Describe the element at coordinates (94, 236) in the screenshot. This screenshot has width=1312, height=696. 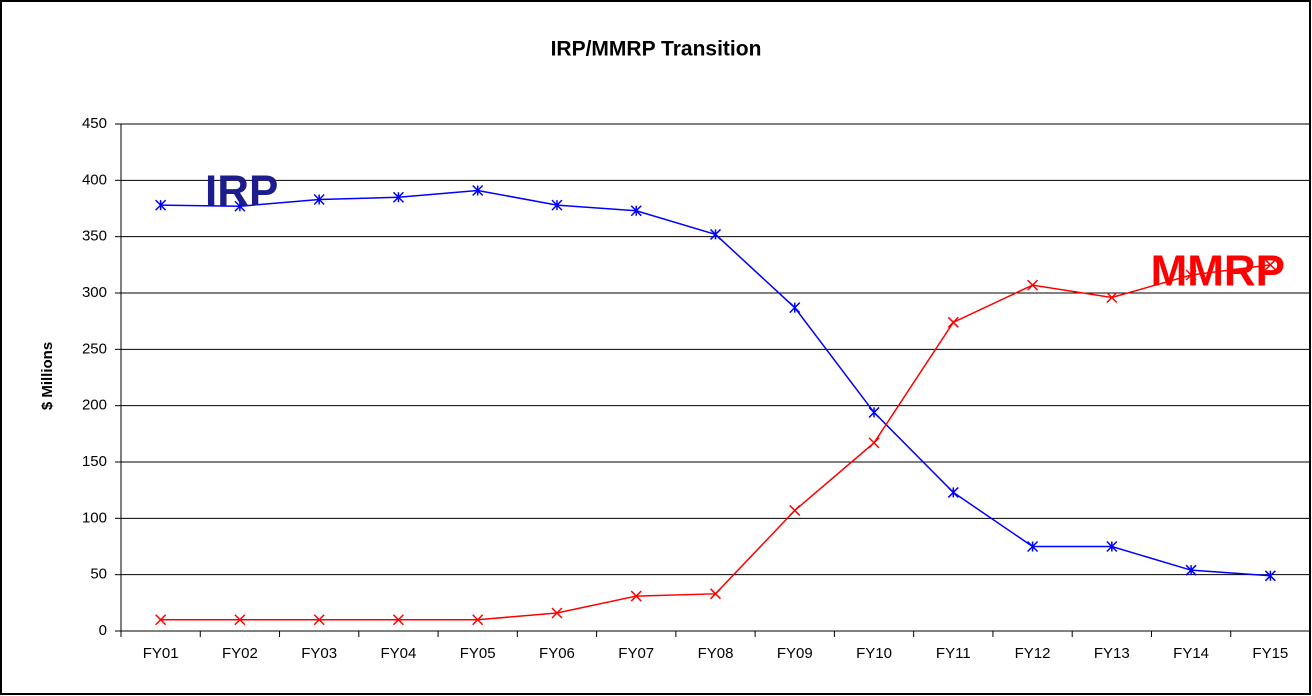
I see `y-tick-label: 350` at that location.